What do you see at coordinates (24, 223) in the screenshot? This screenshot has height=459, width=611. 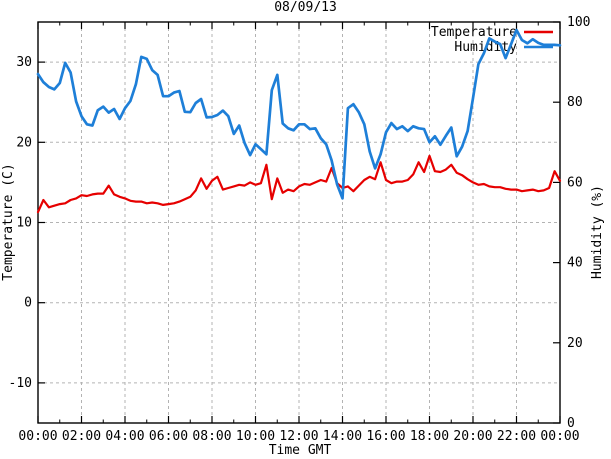 I see `y-left-tick-label: 10` at bounding box center [24, 223].